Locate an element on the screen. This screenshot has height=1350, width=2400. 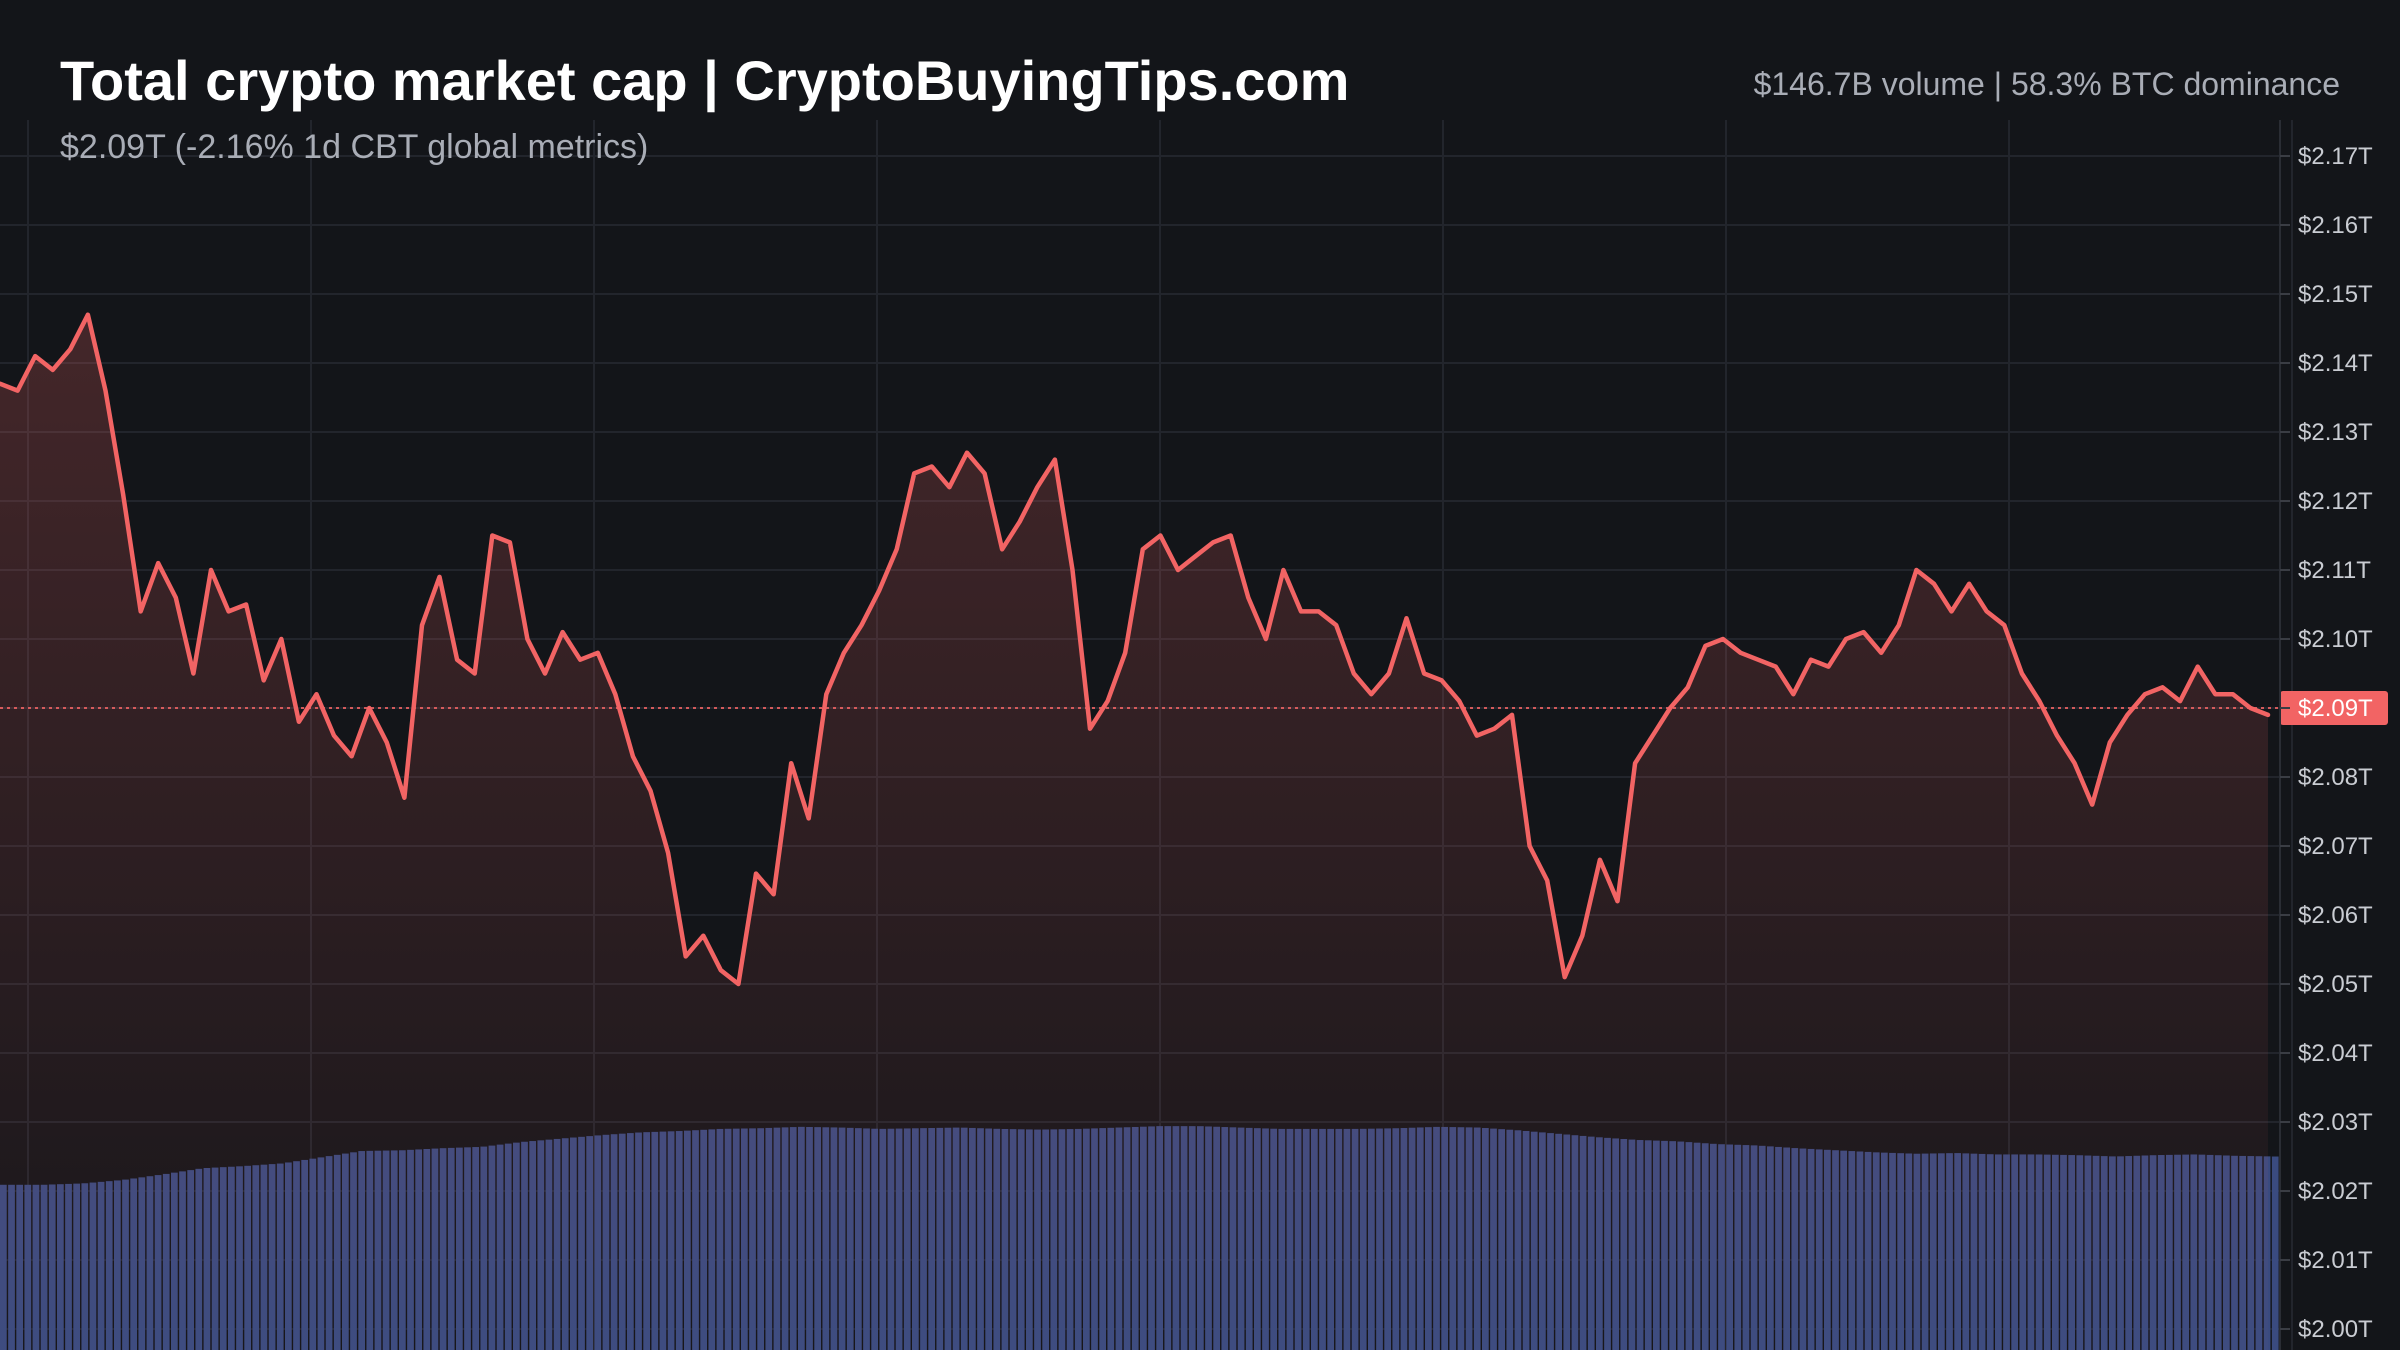
y-tick-label: $2.07T is located at coordinates (2335, 846).